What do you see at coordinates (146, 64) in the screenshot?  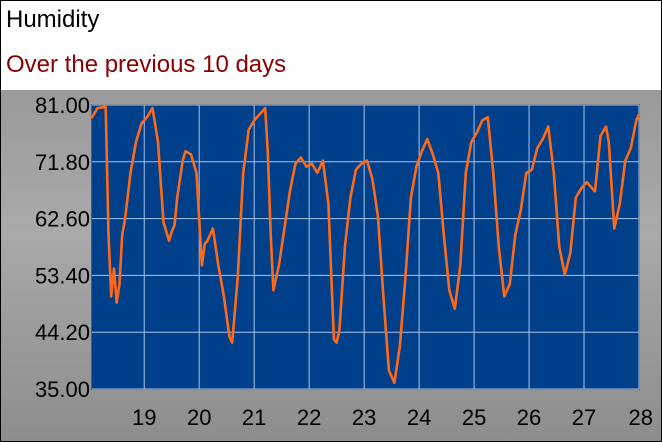 I see `chart-subtitle: Over the previous 10 days` at bounding box center [146, 64].